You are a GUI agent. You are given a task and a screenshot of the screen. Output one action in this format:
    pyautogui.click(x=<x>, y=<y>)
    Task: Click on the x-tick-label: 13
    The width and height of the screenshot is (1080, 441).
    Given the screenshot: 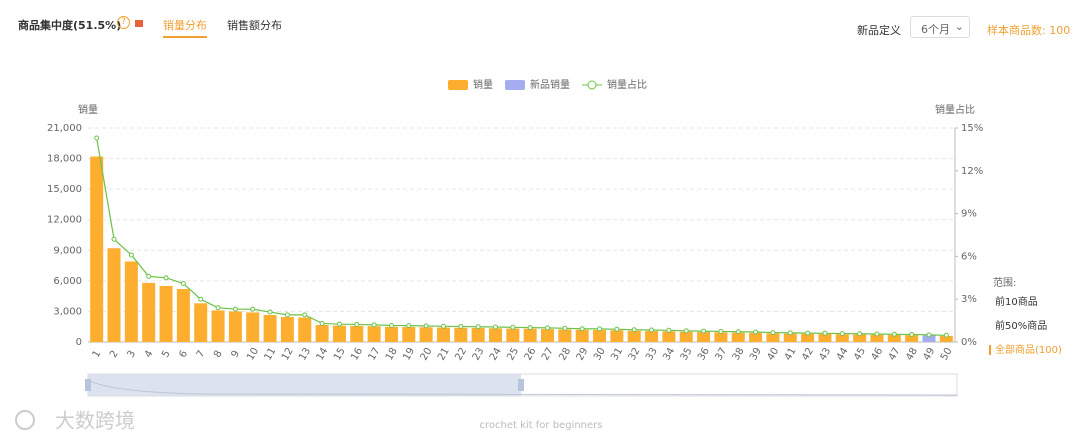 What is the action you would take?
    pyautogui.click(x=305, y=354)
    